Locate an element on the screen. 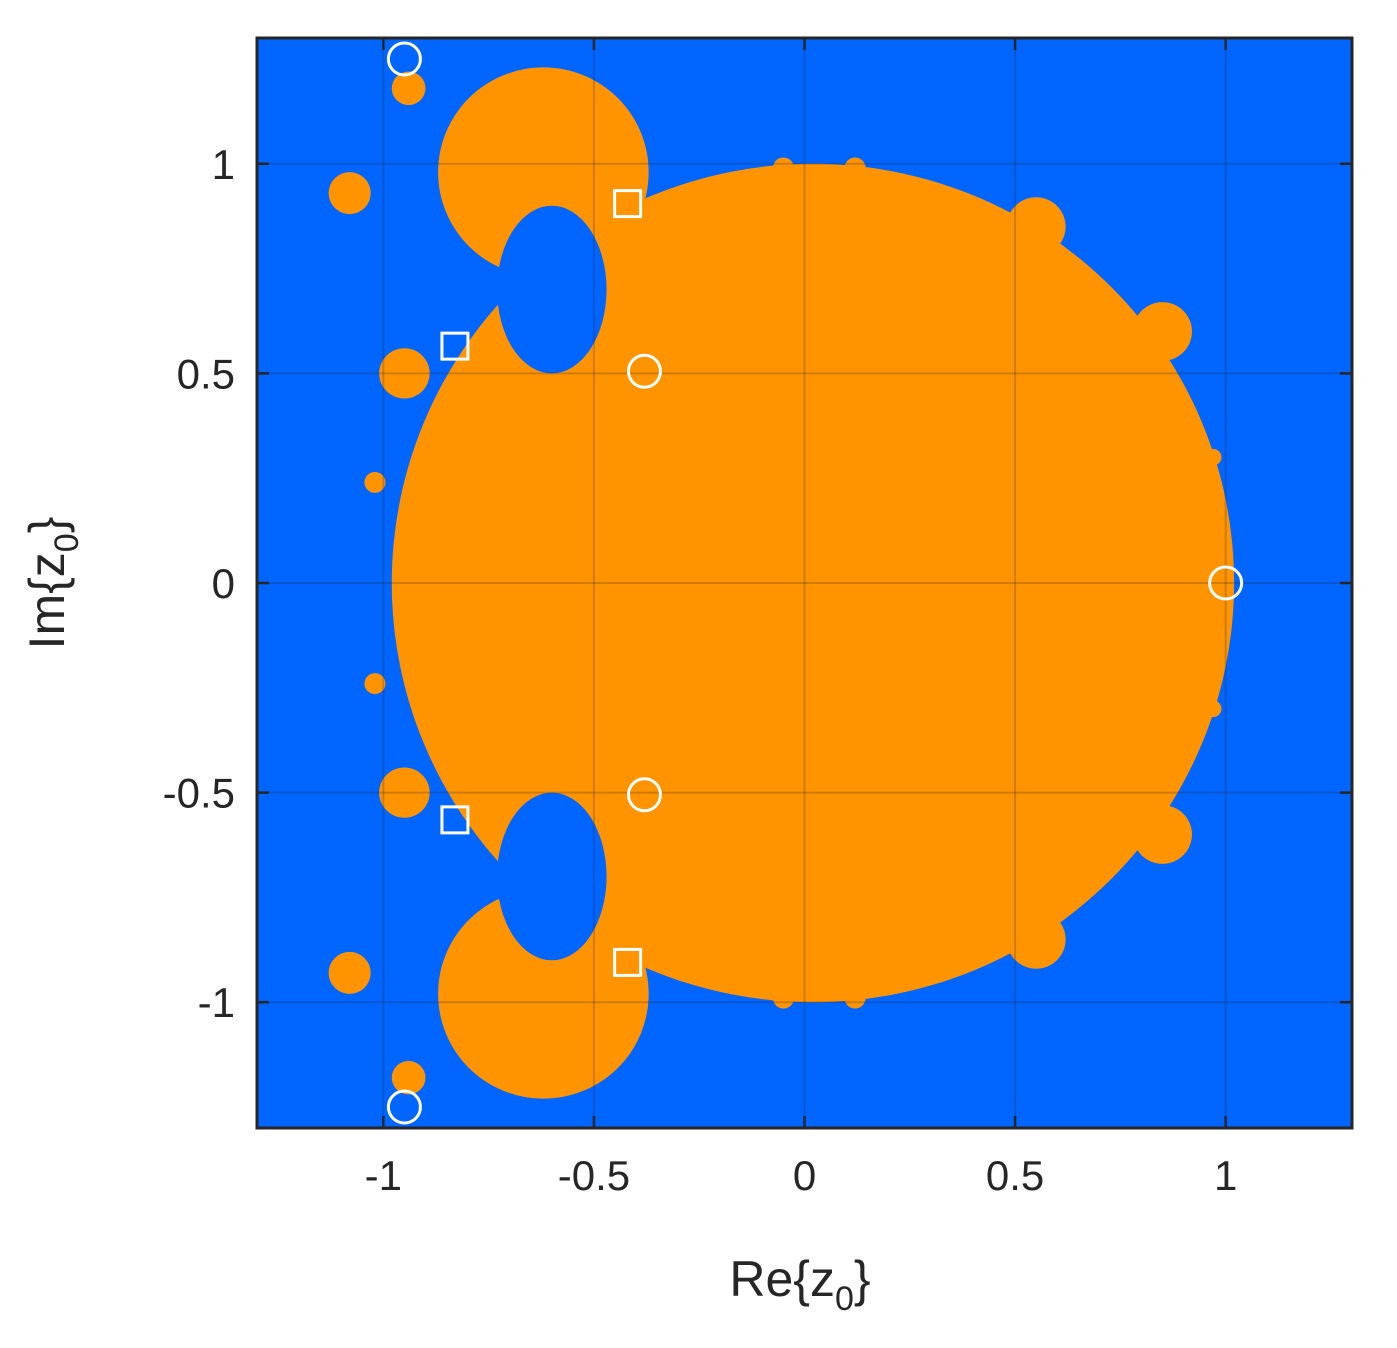 The width and height of the screenshot is (1397, 1348). y-tick-labels: -1 -0.5 0 0.5 1 is located at coordinates (199, 583).